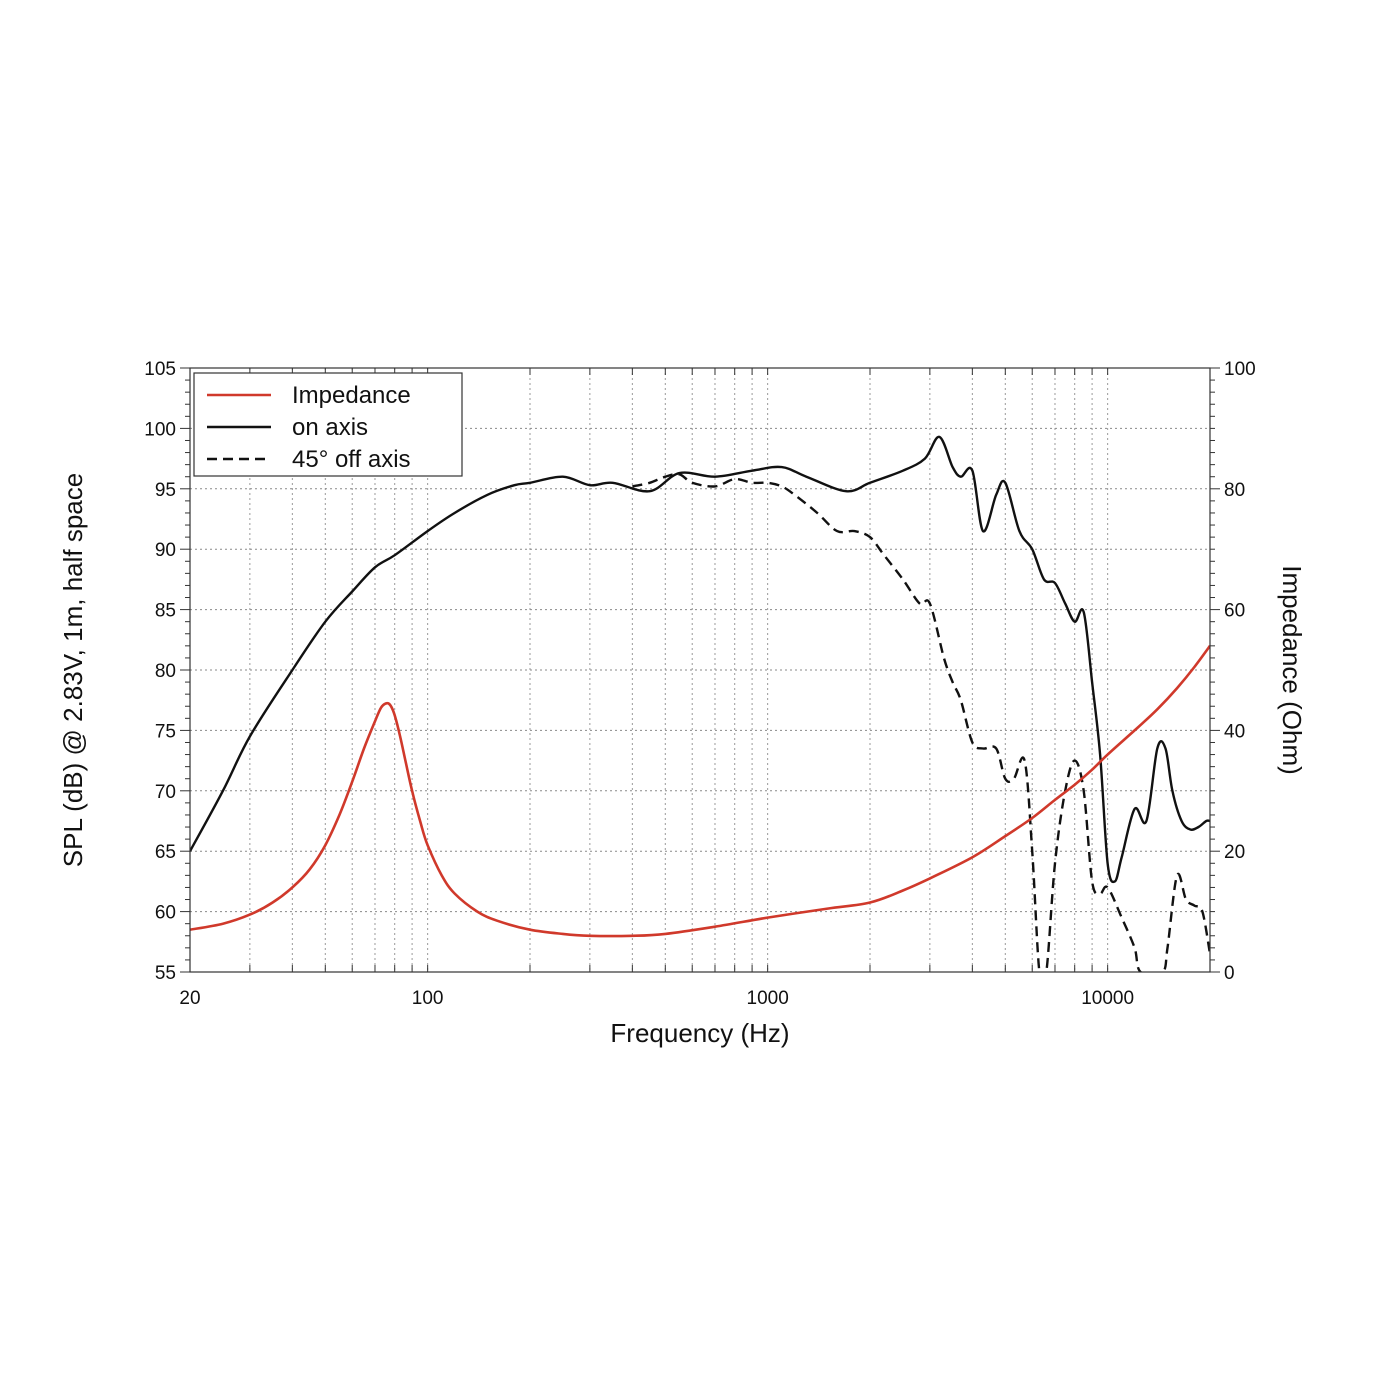  I want to click on x-tick-label: 100, so click(428, 998).